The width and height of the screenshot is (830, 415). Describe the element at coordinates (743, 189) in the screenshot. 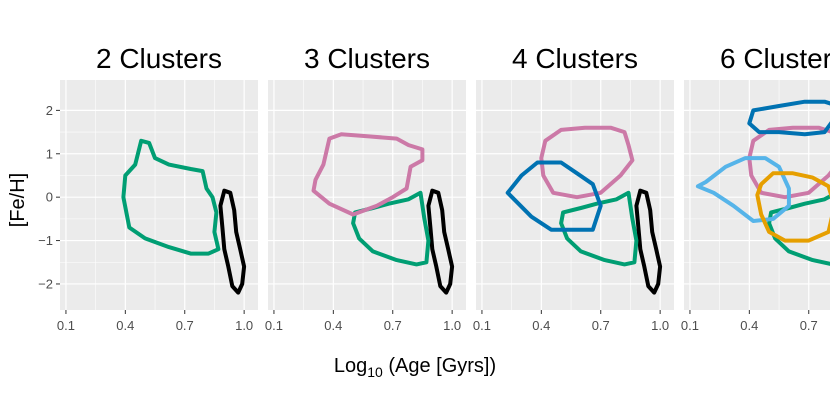

I see `contour-lightblue` at that location.